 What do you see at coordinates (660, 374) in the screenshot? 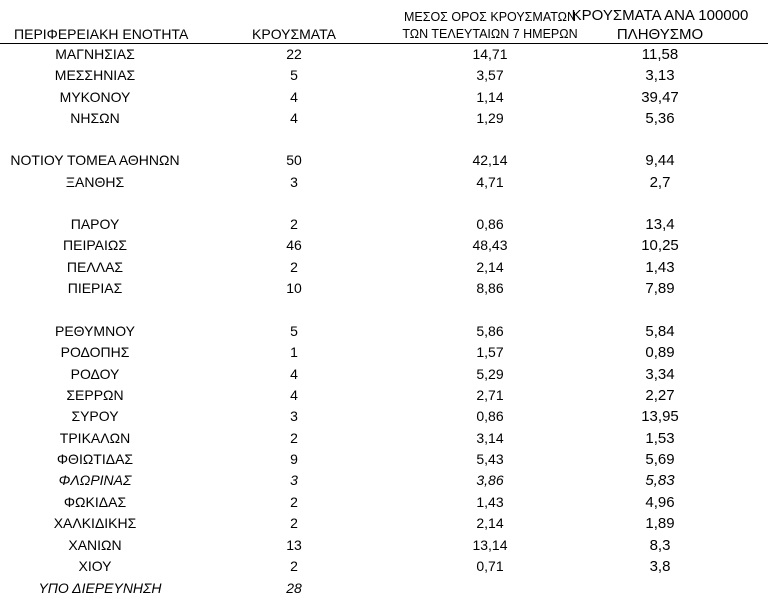
I see `per100k-cell: 3,34` at bounding box center [660, 374].